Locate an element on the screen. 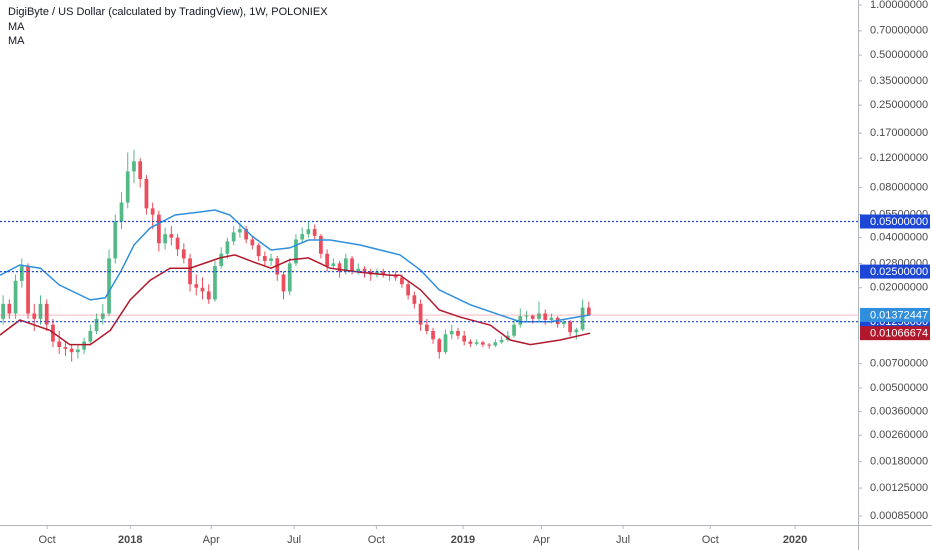  y-tick-label: 0.00085000 is located at coordinates (899, 516).